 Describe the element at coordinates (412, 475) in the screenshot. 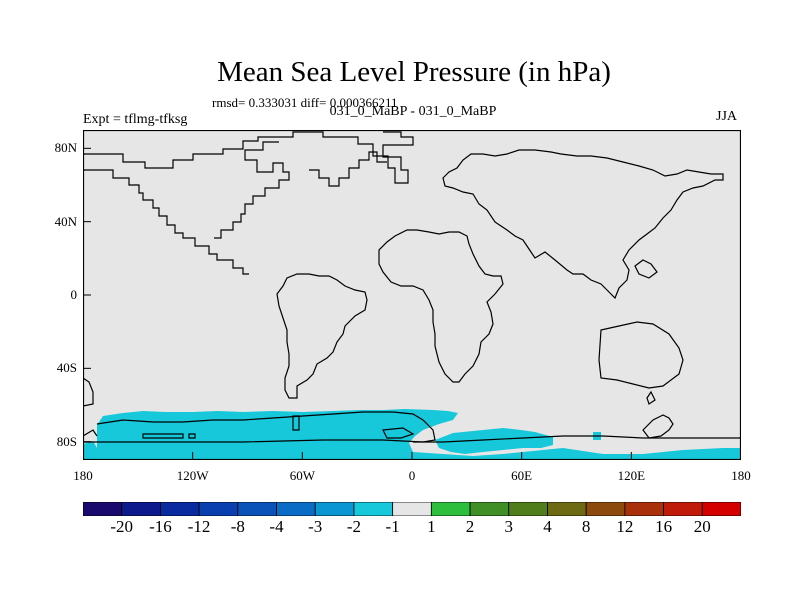

I see `x-tick-label: 0` at that location.